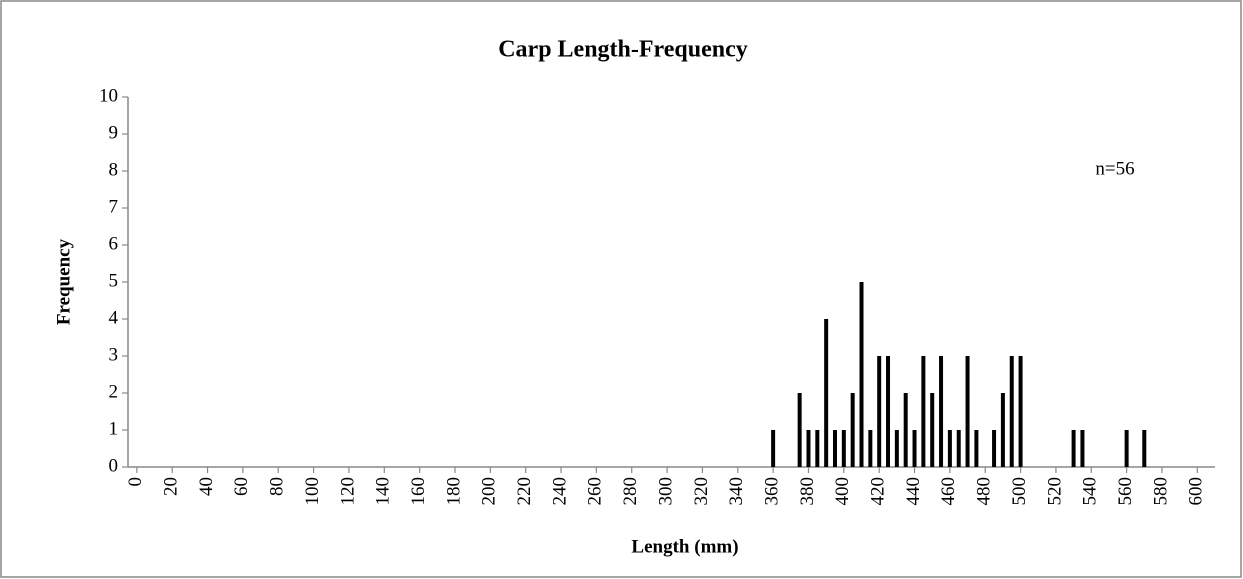 This screenshot has height=579, width=1243. Describe the element at coordinates (114, 132) in the screenshot. I see `y-tick-label: 9` at that location.